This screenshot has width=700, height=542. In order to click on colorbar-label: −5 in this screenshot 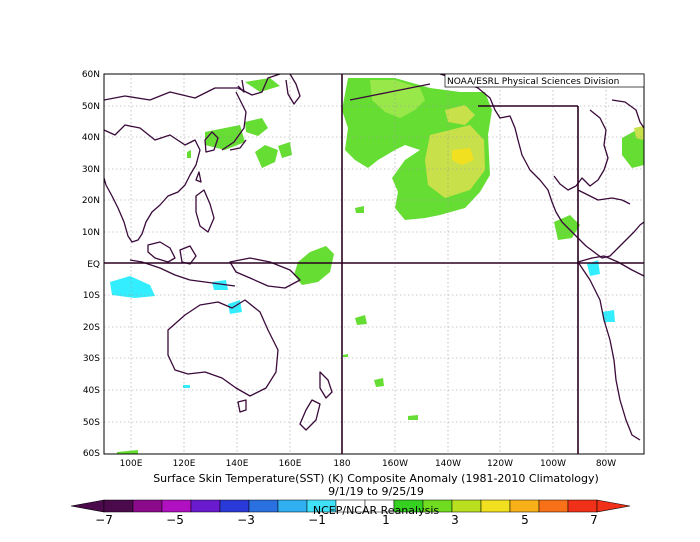, I will do `click(175, 520)`.